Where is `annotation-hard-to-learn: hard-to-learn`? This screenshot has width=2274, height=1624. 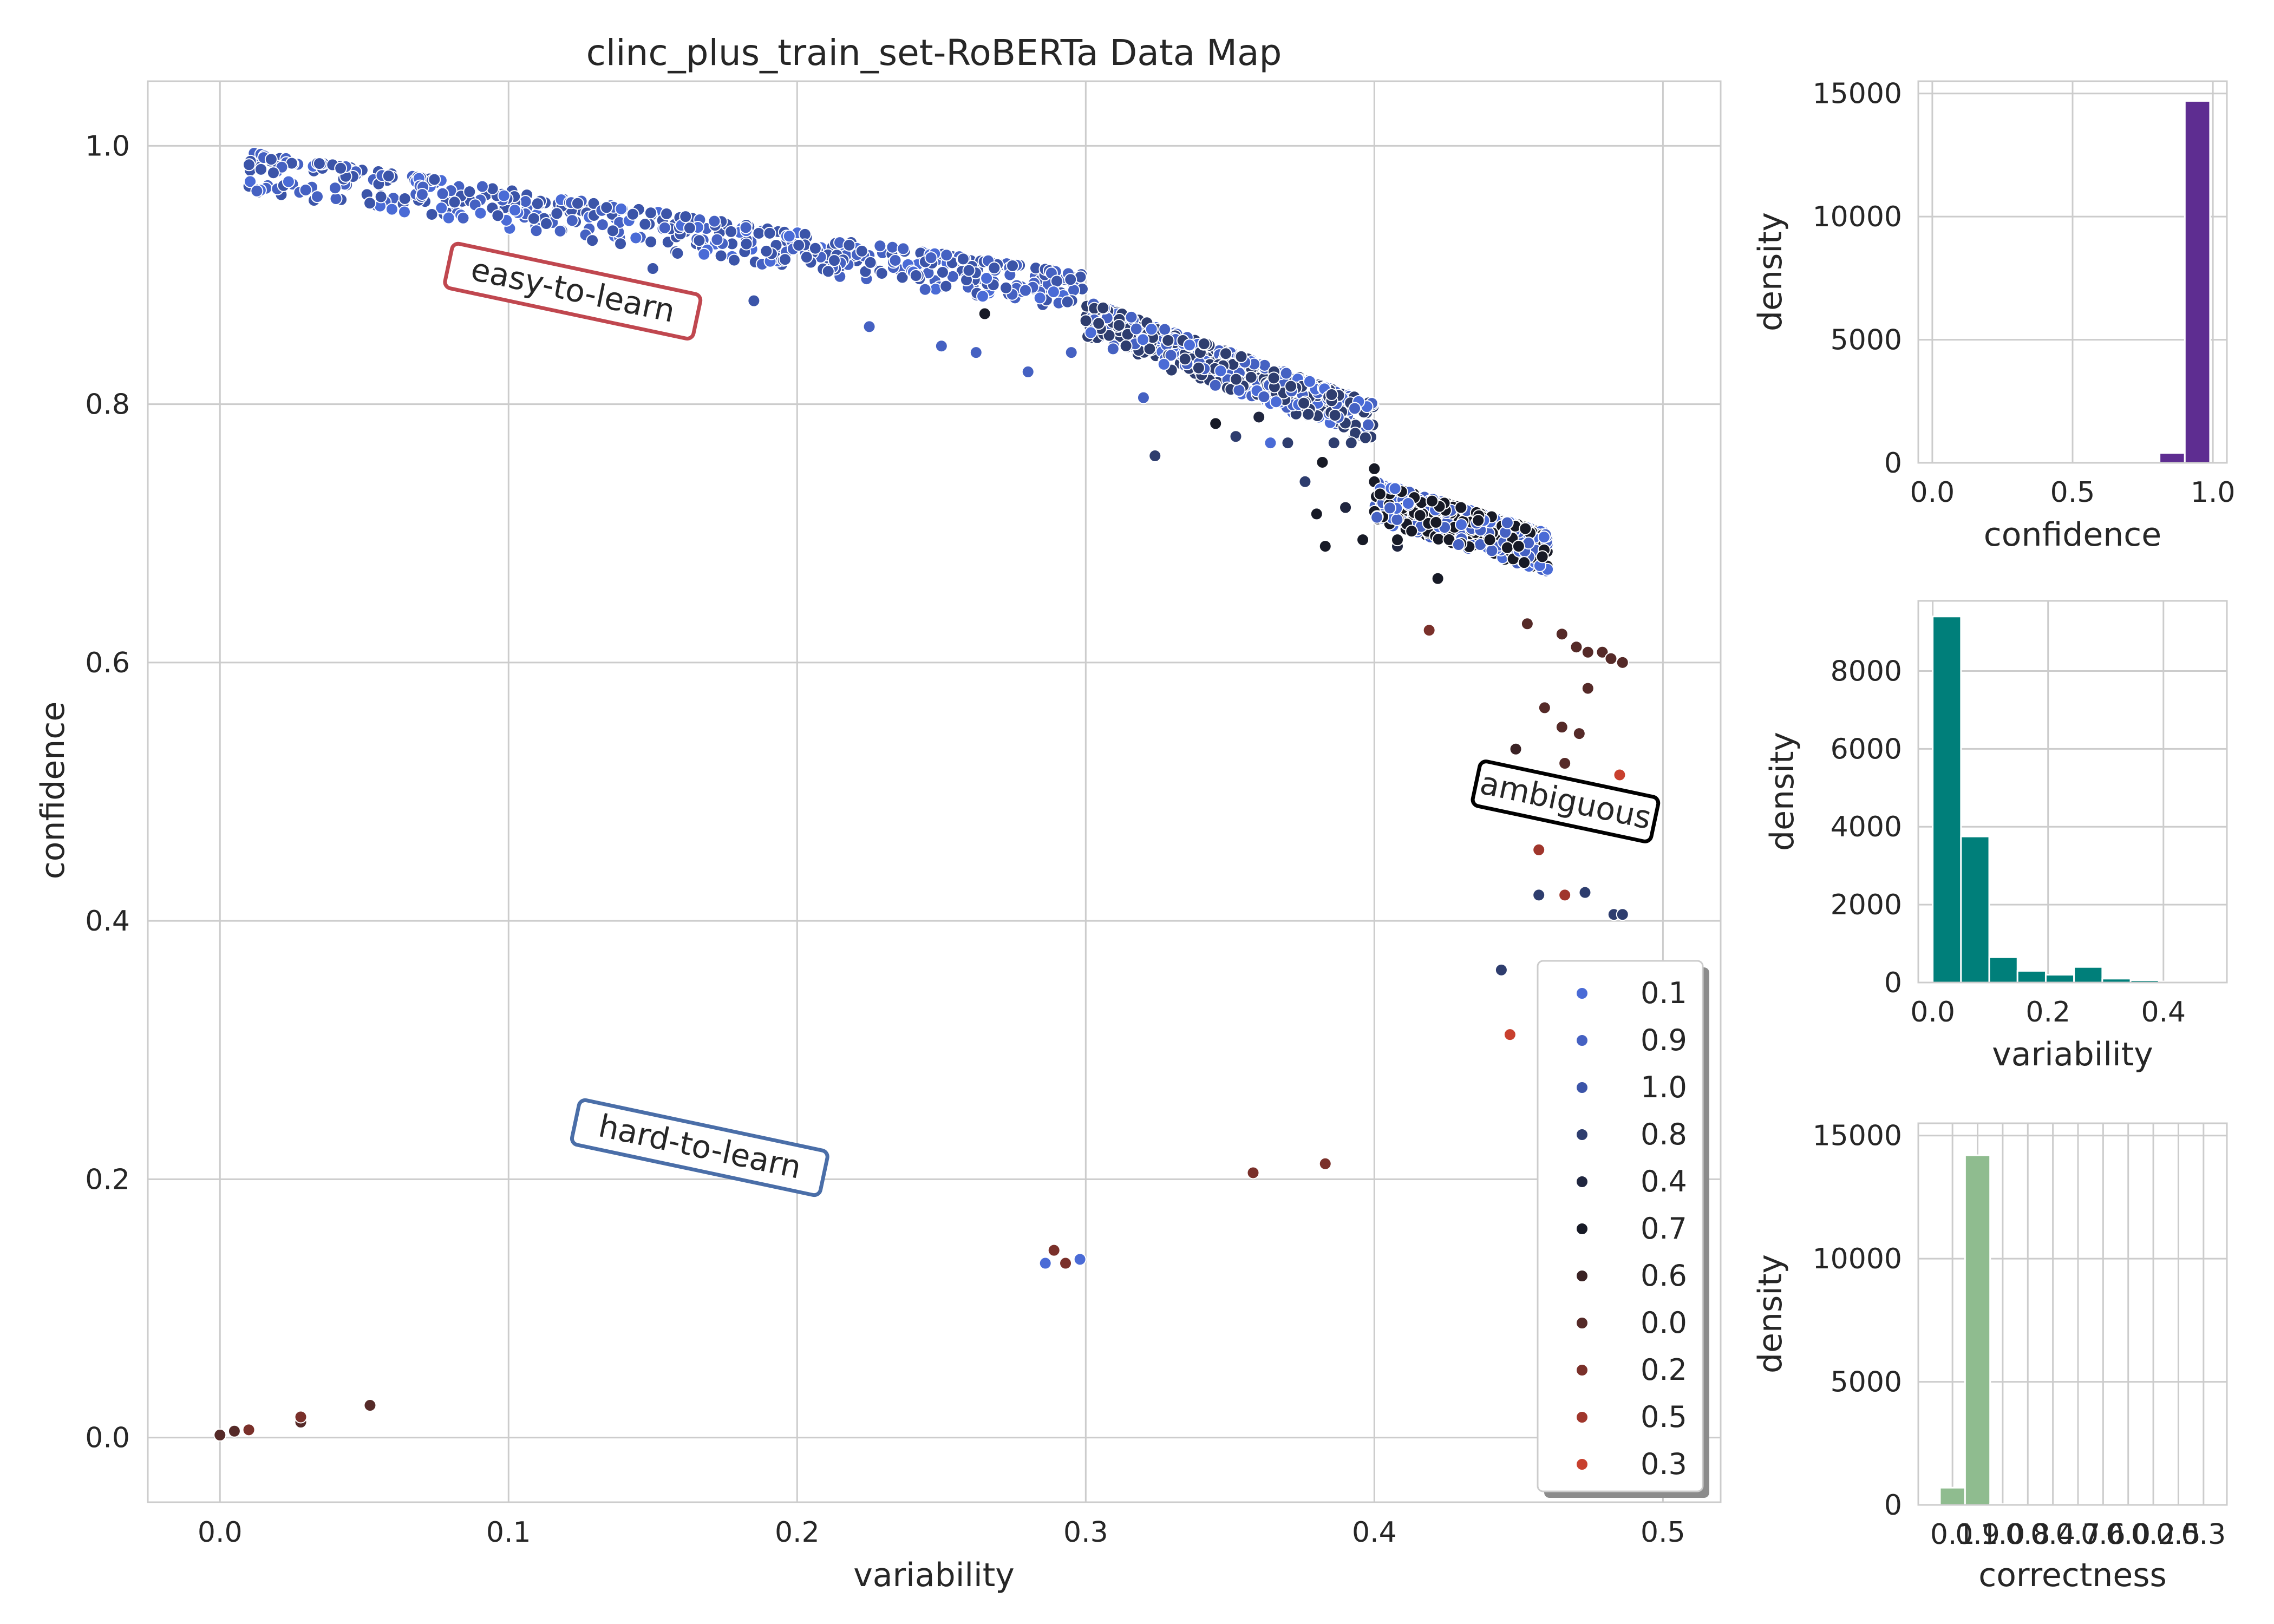
annotation-hard-to-learn: hard-to-learn is located at coordinates (700, 1147).